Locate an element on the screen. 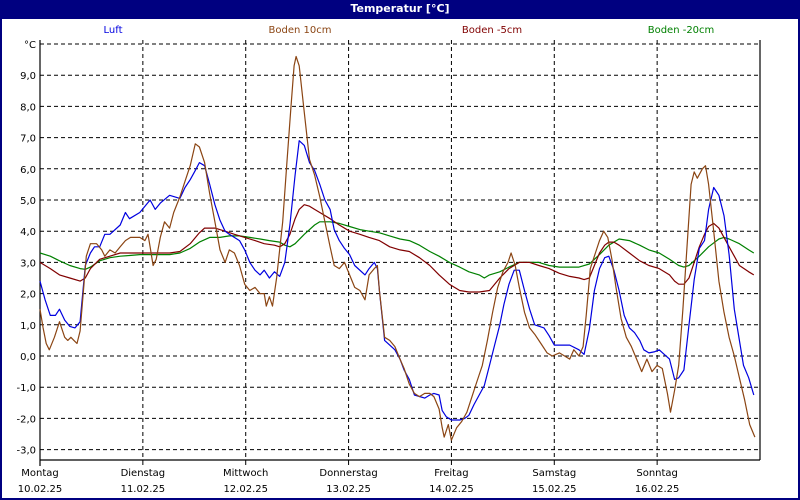 The height and width of the screenshot is (500, 800). legend-boden-10cm: Boden 10cm is located at coordinates (300, 30).